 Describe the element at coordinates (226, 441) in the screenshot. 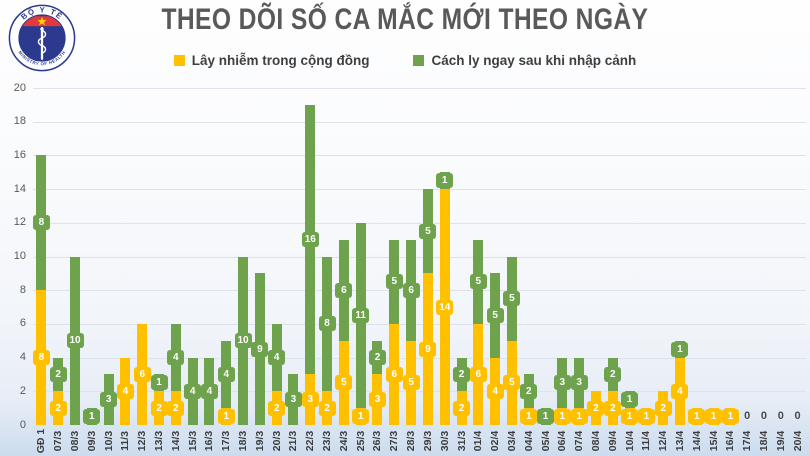

I see `x-axis-label: 17/3` at that location.